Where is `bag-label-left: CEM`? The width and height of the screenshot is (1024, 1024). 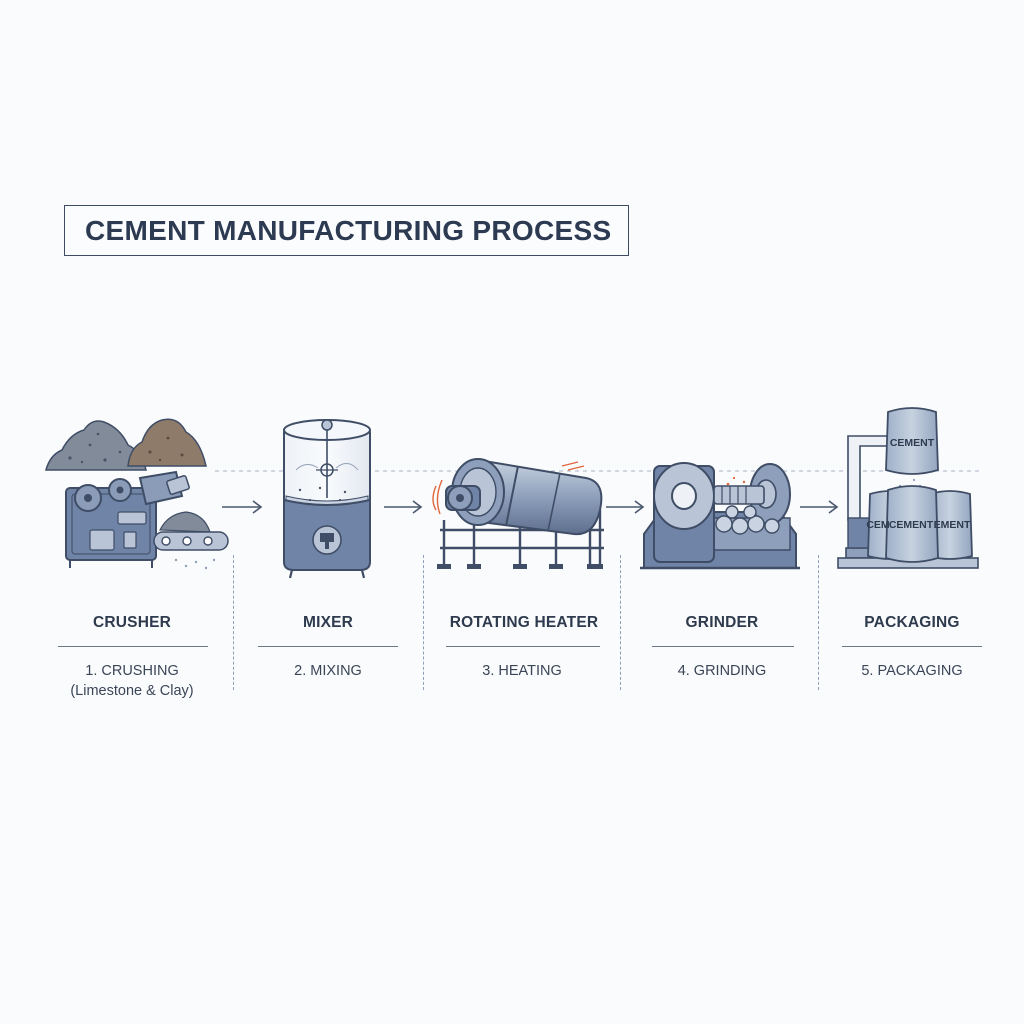
bag-label-left: CEM is located at coordinates (878, 525).